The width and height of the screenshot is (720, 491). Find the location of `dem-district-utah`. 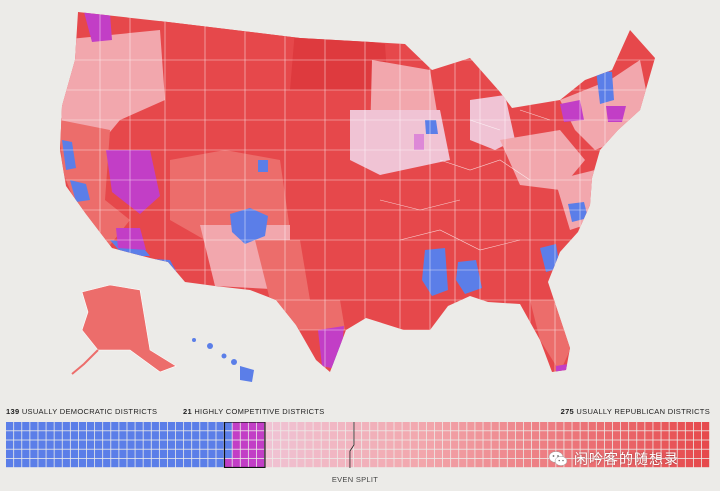

dem-district-utah is located at coordinates (263, 166).